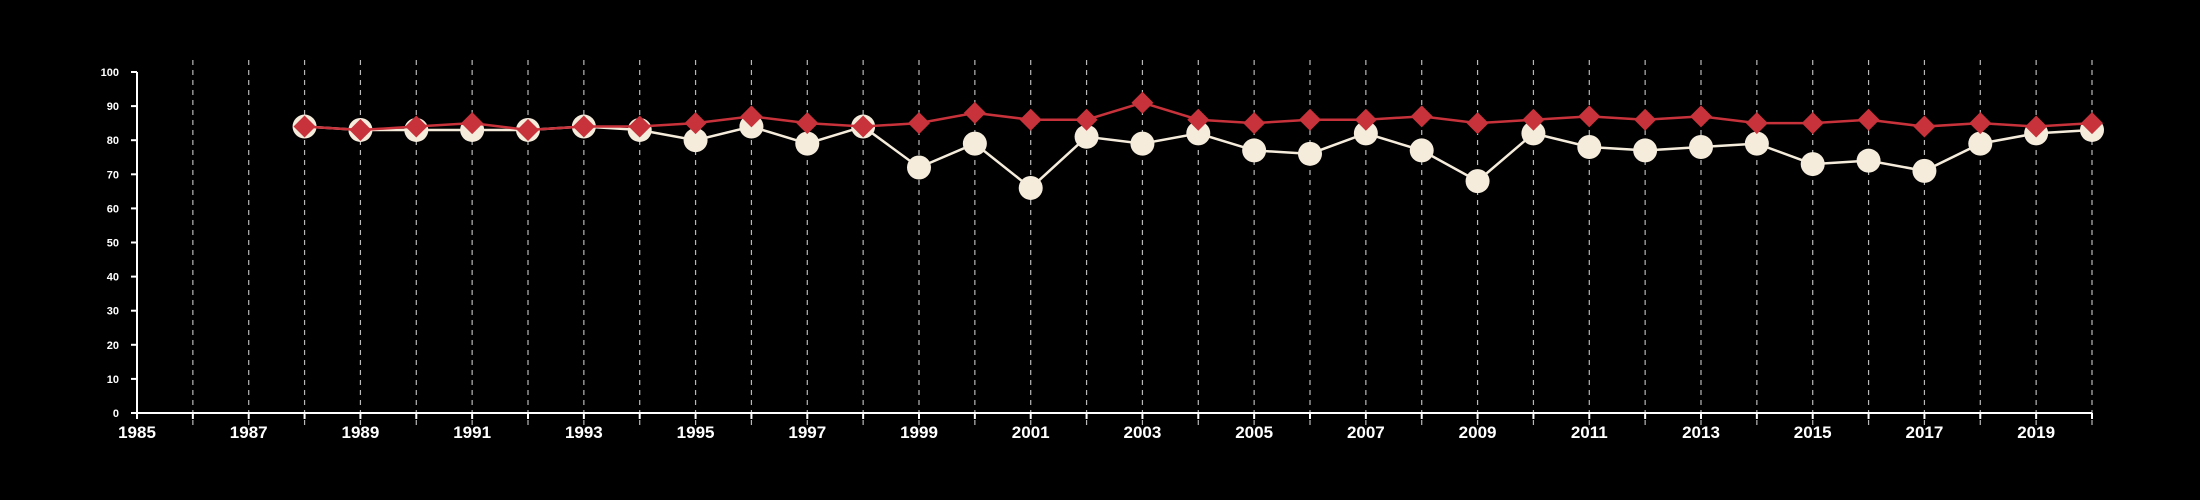 This screenshot has width=2200, height=500. I want to click on x-tick-label: 1991, so click(472, 432).